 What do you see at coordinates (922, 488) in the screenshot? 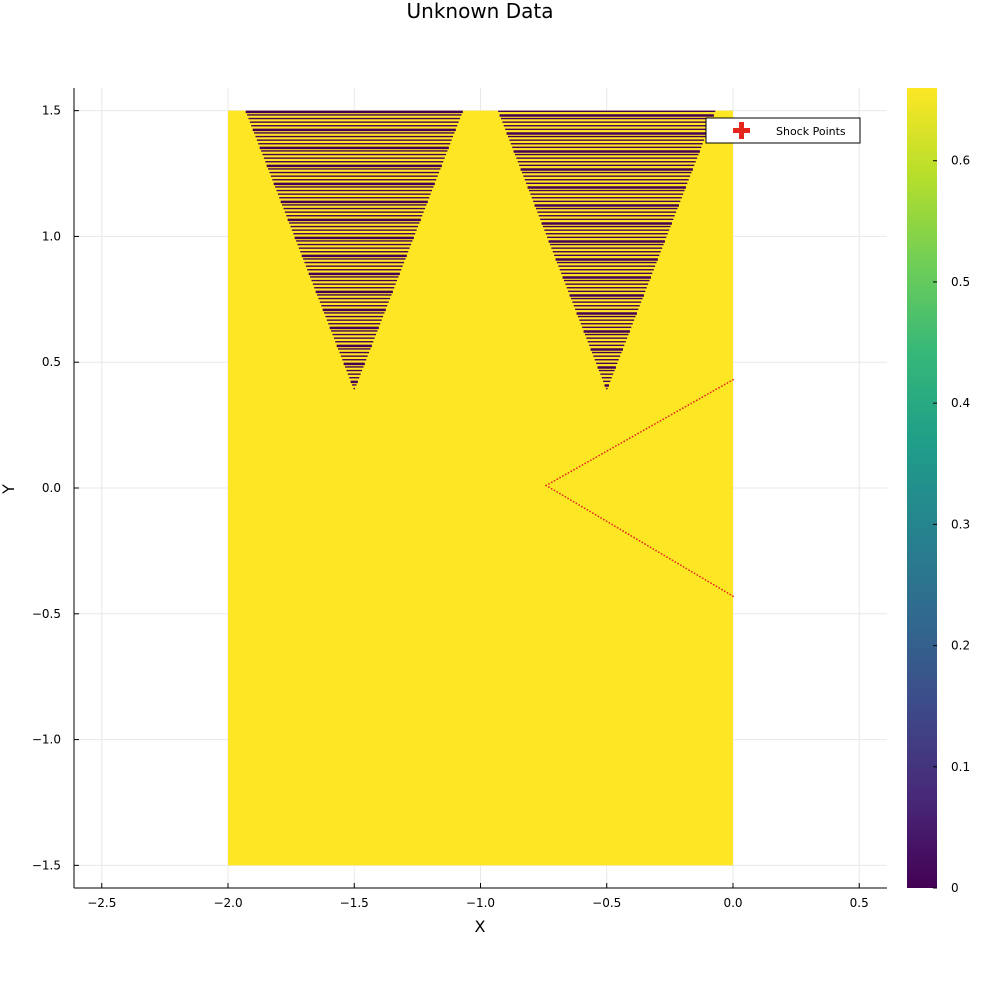
I see `colorbar-gradient` at bounding box center [922, 488].